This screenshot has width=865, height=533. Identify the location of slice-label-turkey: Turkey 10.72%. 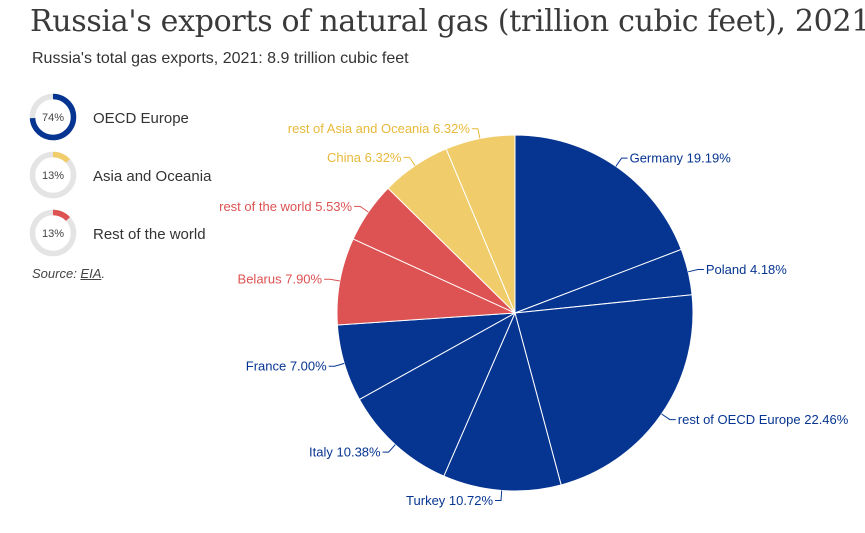
(449, 500).